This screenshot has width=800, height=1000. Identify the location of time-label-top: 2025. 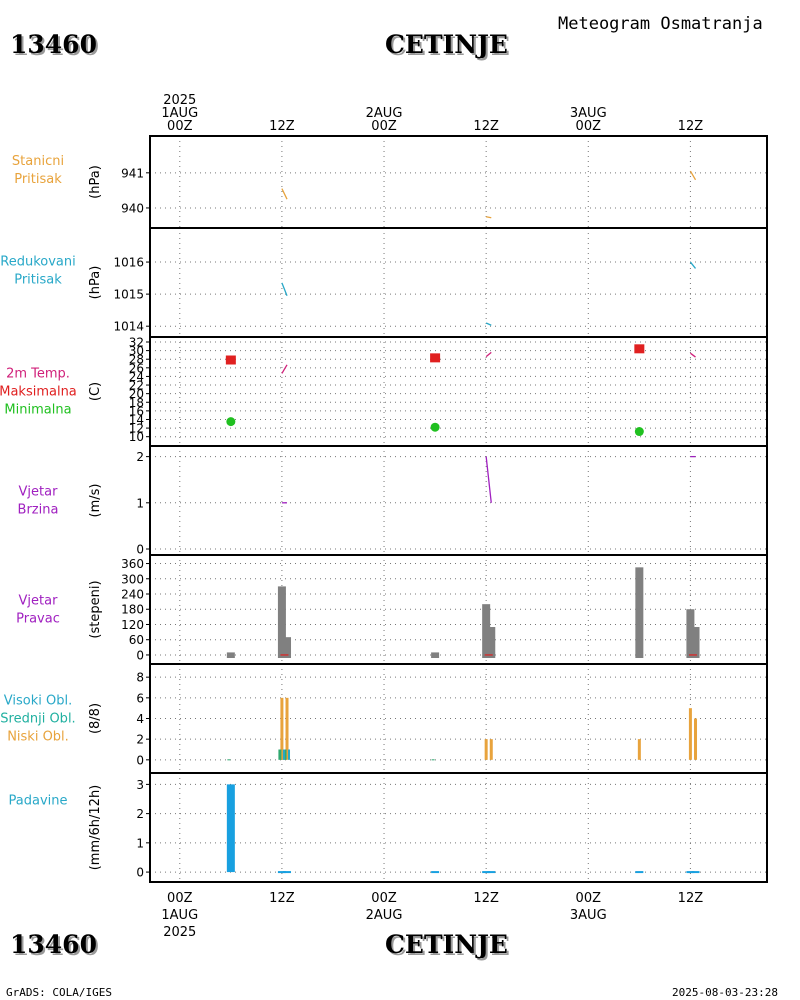
(179, 100).